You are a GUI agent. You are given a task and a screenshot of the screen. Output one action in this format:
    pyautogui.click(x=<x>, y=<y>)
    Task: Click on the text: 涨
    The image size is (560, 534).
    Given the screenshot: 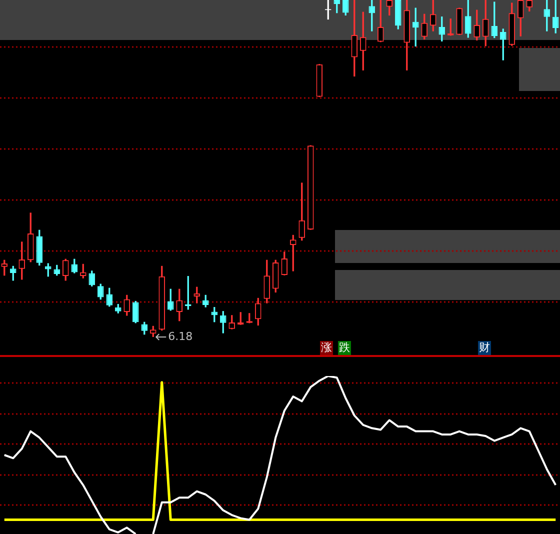 What is the action you would take?
    pyautogui.click(x=326, y=348)
    